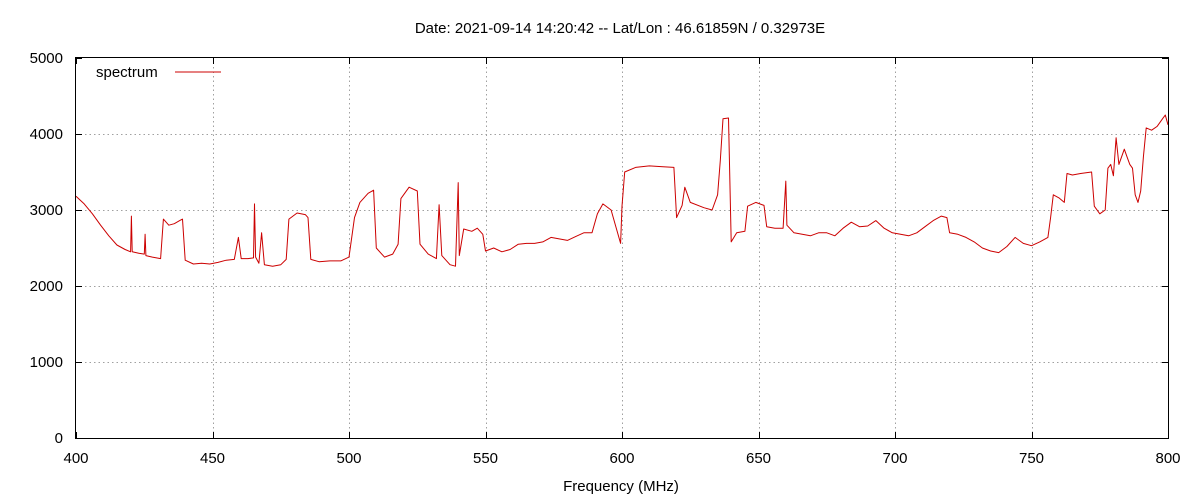 This screenshot has height=500, width=1200. Describe the element at coordinates (46, 248) in the screenshot. I see `y-axis-tick-labels: 0 1000 2000 3000 4000 5000` at that location.